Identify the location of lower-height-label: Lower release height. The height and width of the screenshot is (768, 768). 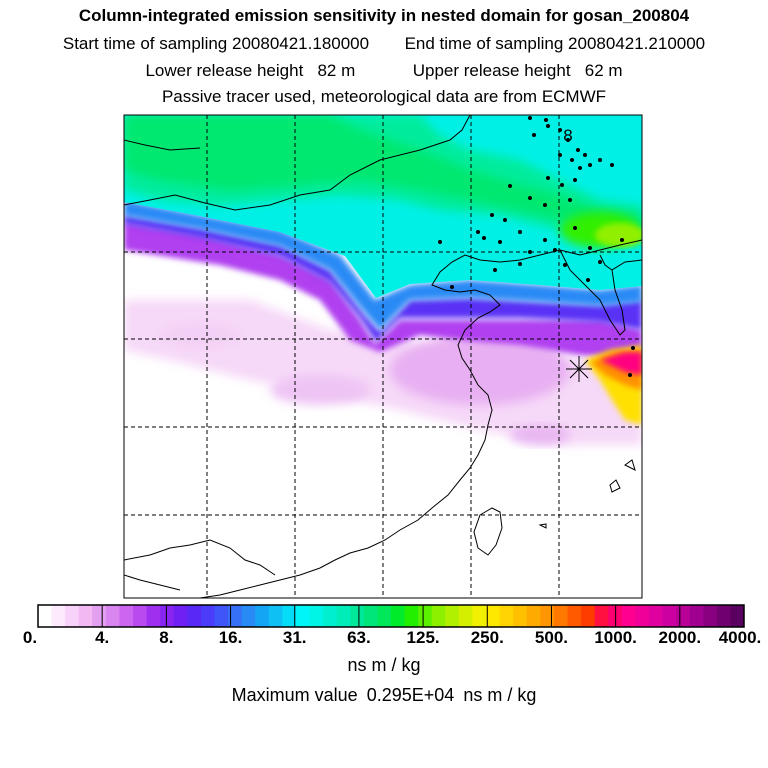
(224, 70).